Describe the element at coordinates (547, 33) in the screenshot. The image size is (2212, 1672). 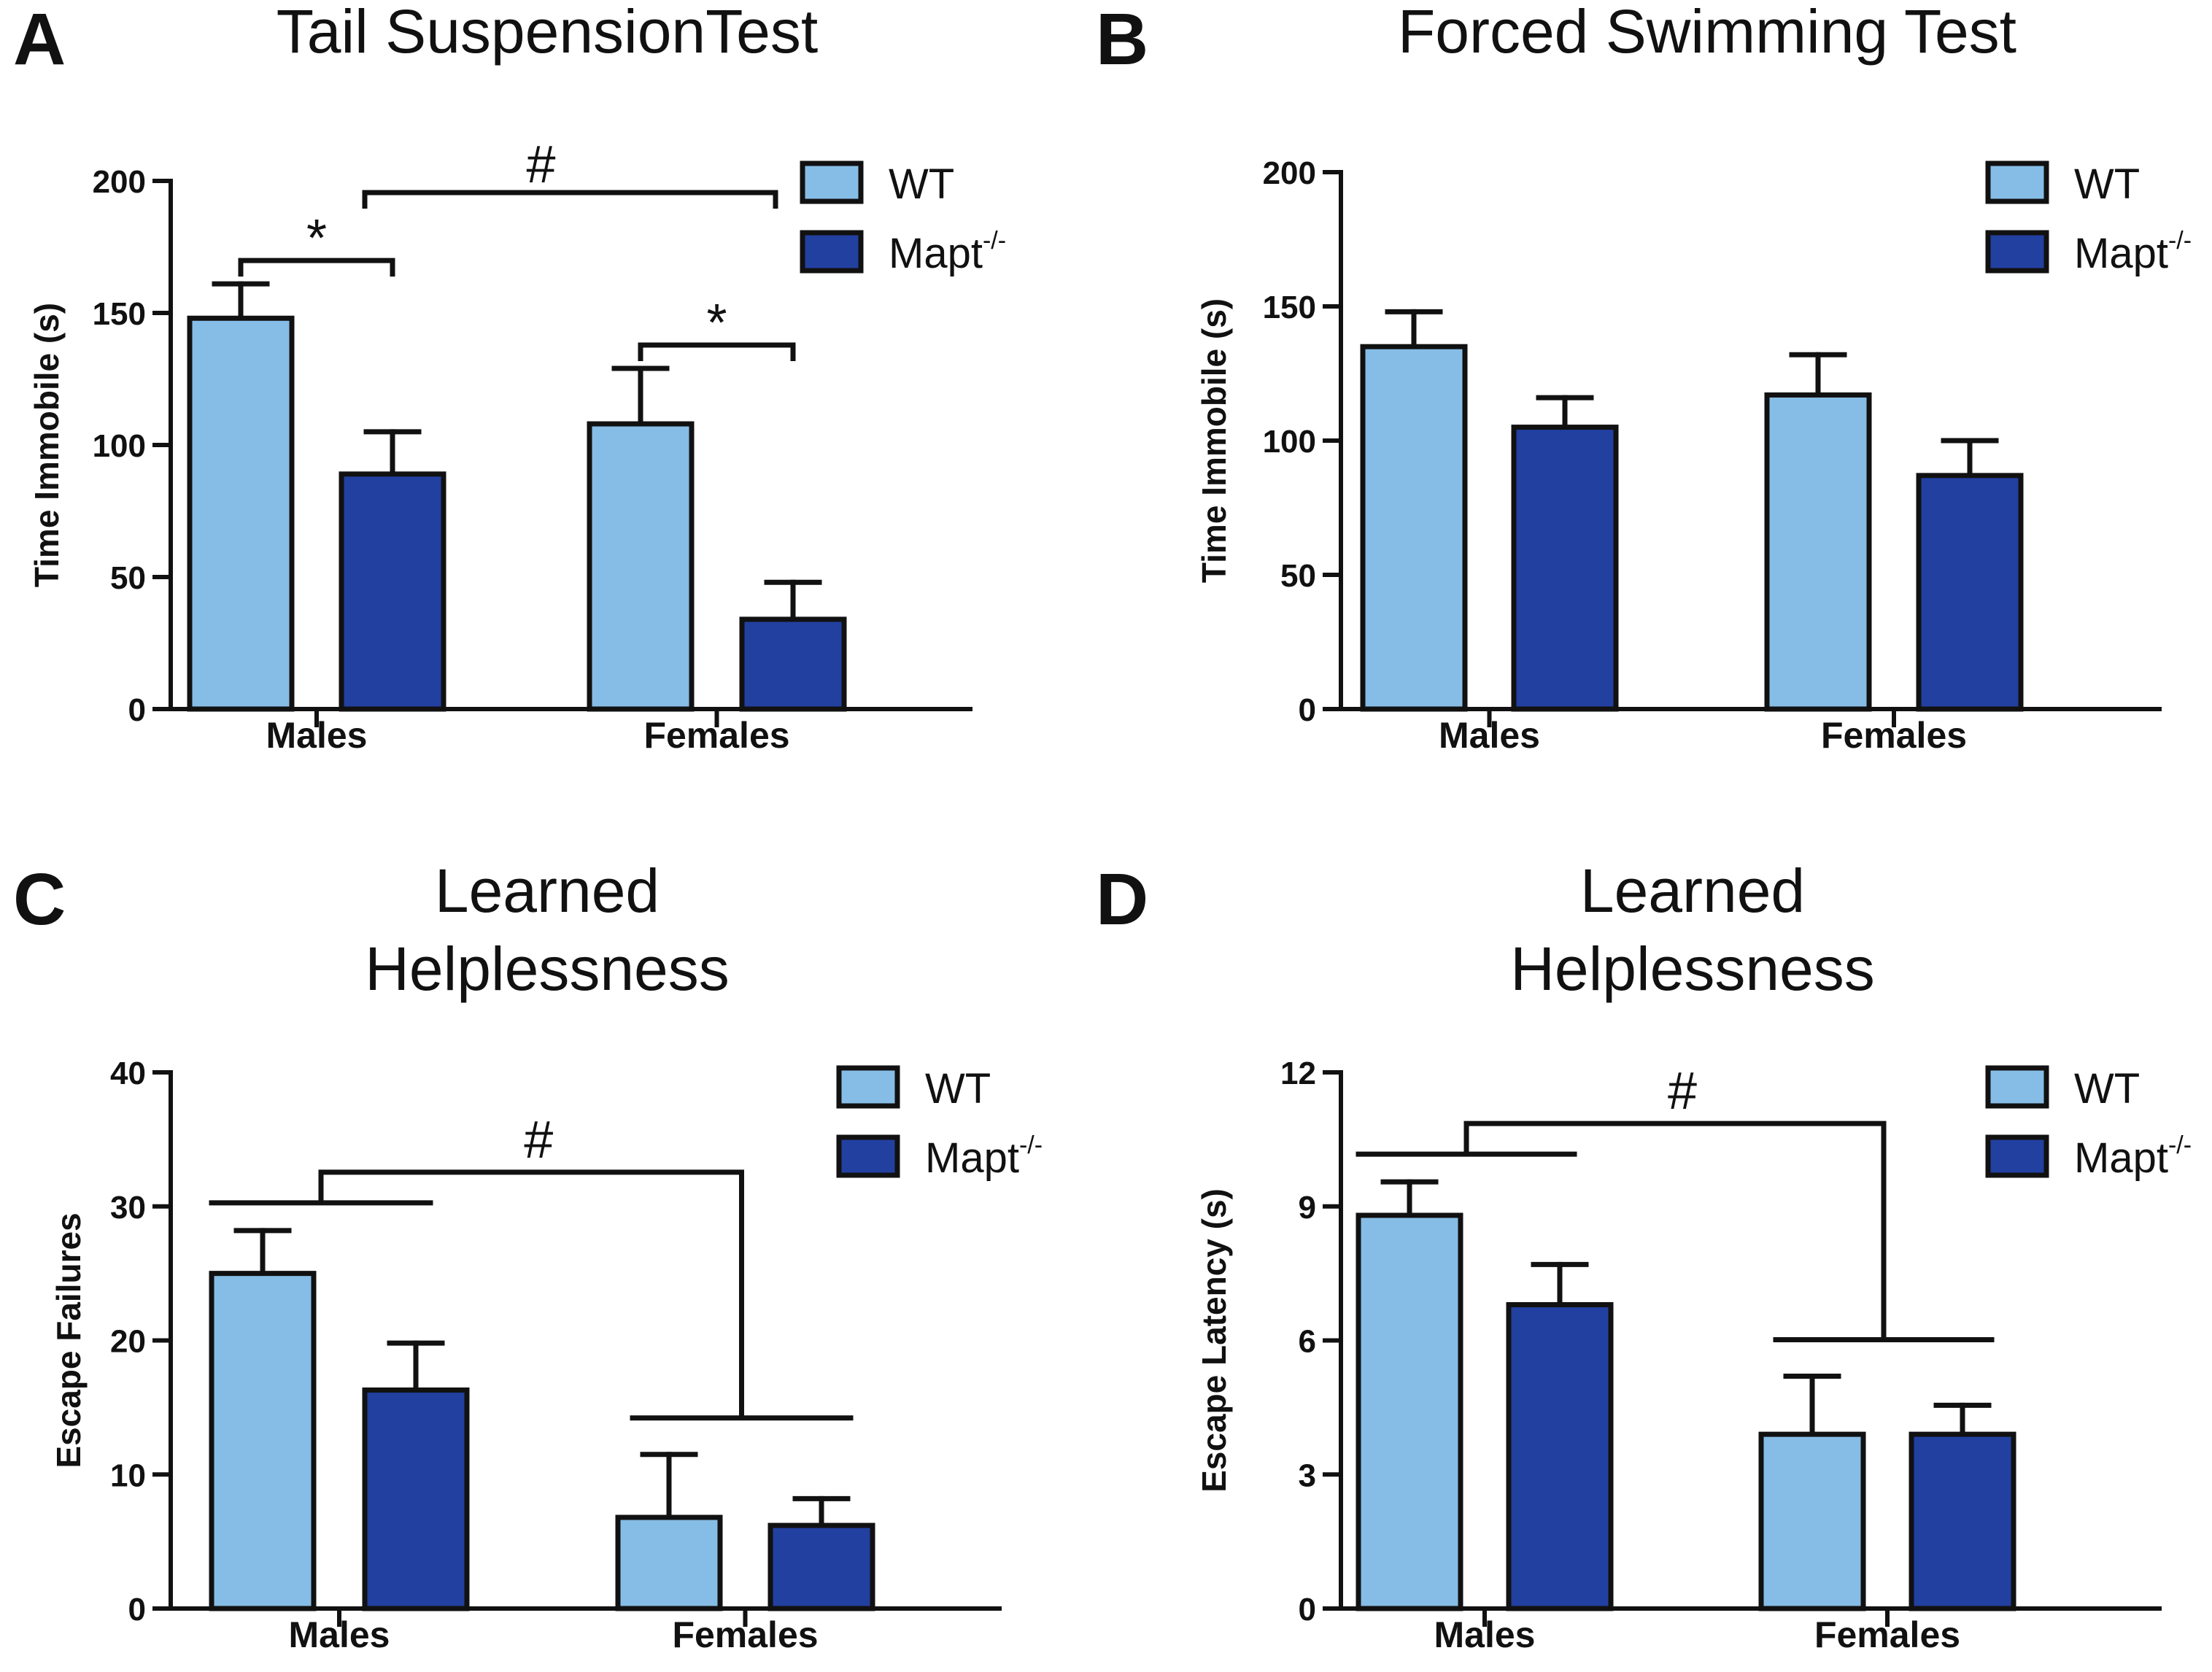
I see `chart-title-line: Tail SuspensionTest` at that location.